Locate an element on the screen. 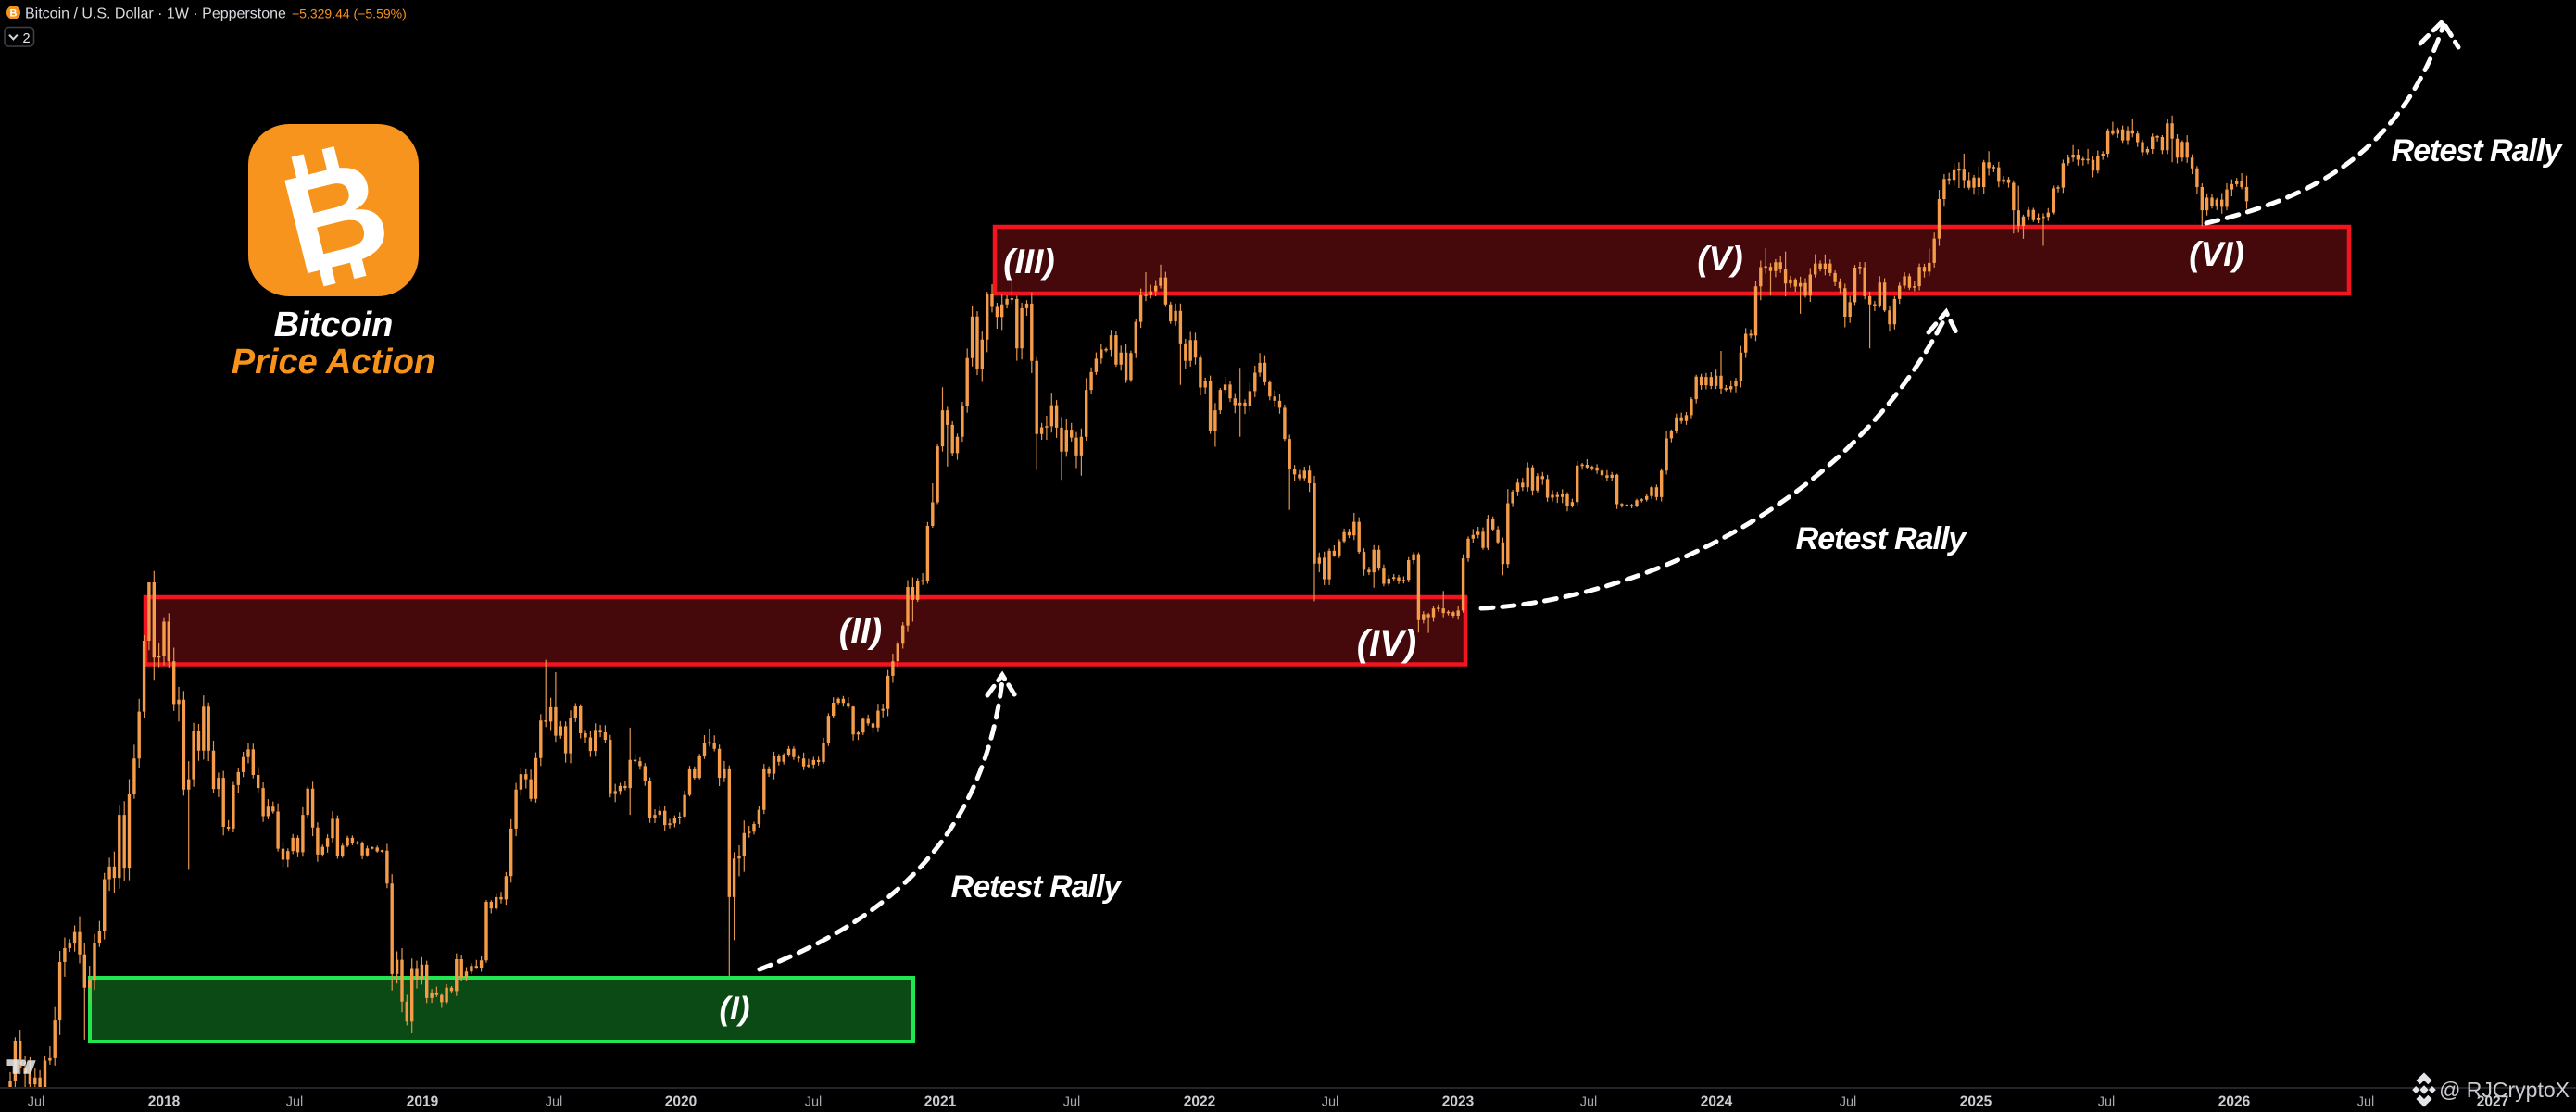 Image resolution: width=2576 pixels, height=1112 pixels. svg-text: −5,329.44 (−5.59%) is located at coordinates (349, 13).